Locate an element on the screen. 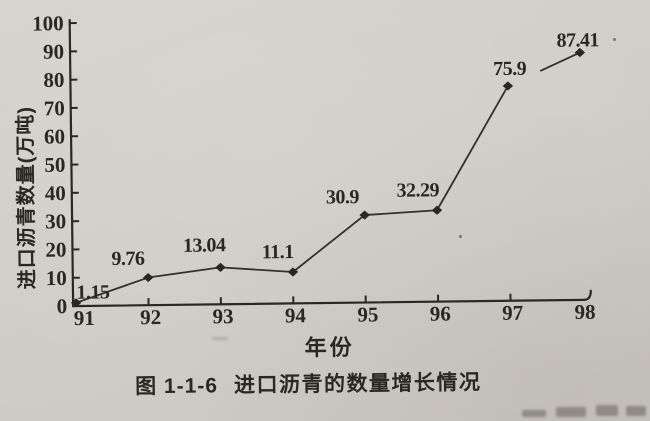  y-tick-label: 80 is located at coordinates (53, 80).